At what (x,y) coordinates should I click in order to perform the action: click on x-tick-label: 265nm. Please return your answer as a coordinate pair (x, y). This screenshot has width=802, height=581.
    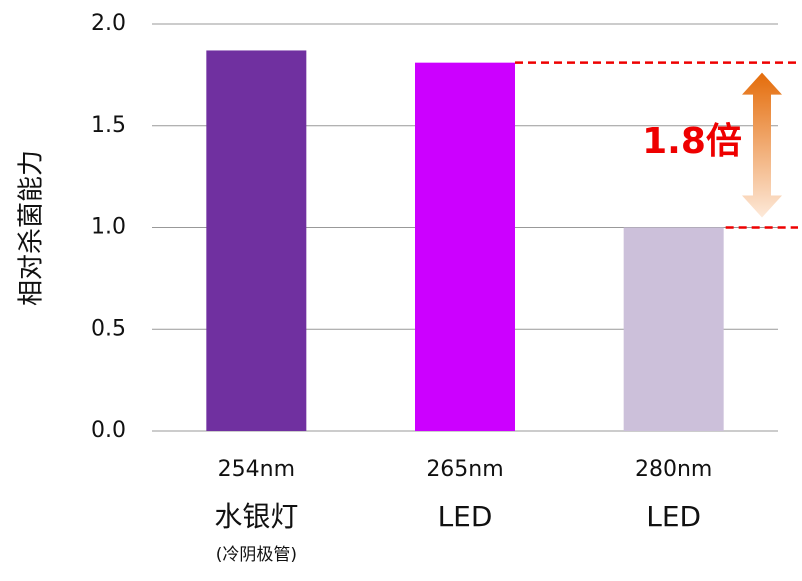
    Looking at the image, I should click on (464, 469).